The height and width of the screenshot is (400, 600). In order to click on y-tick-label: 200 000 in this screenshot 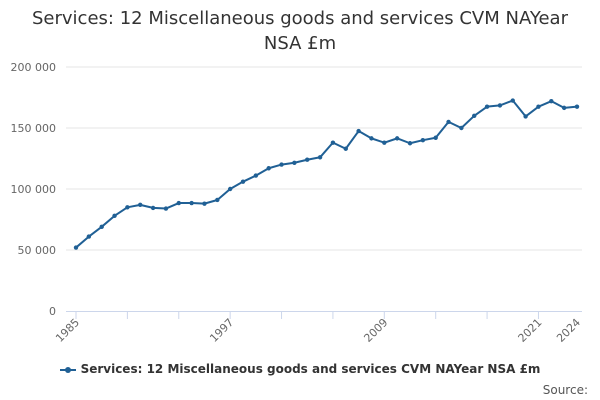, I will do `click(34, 67)`.